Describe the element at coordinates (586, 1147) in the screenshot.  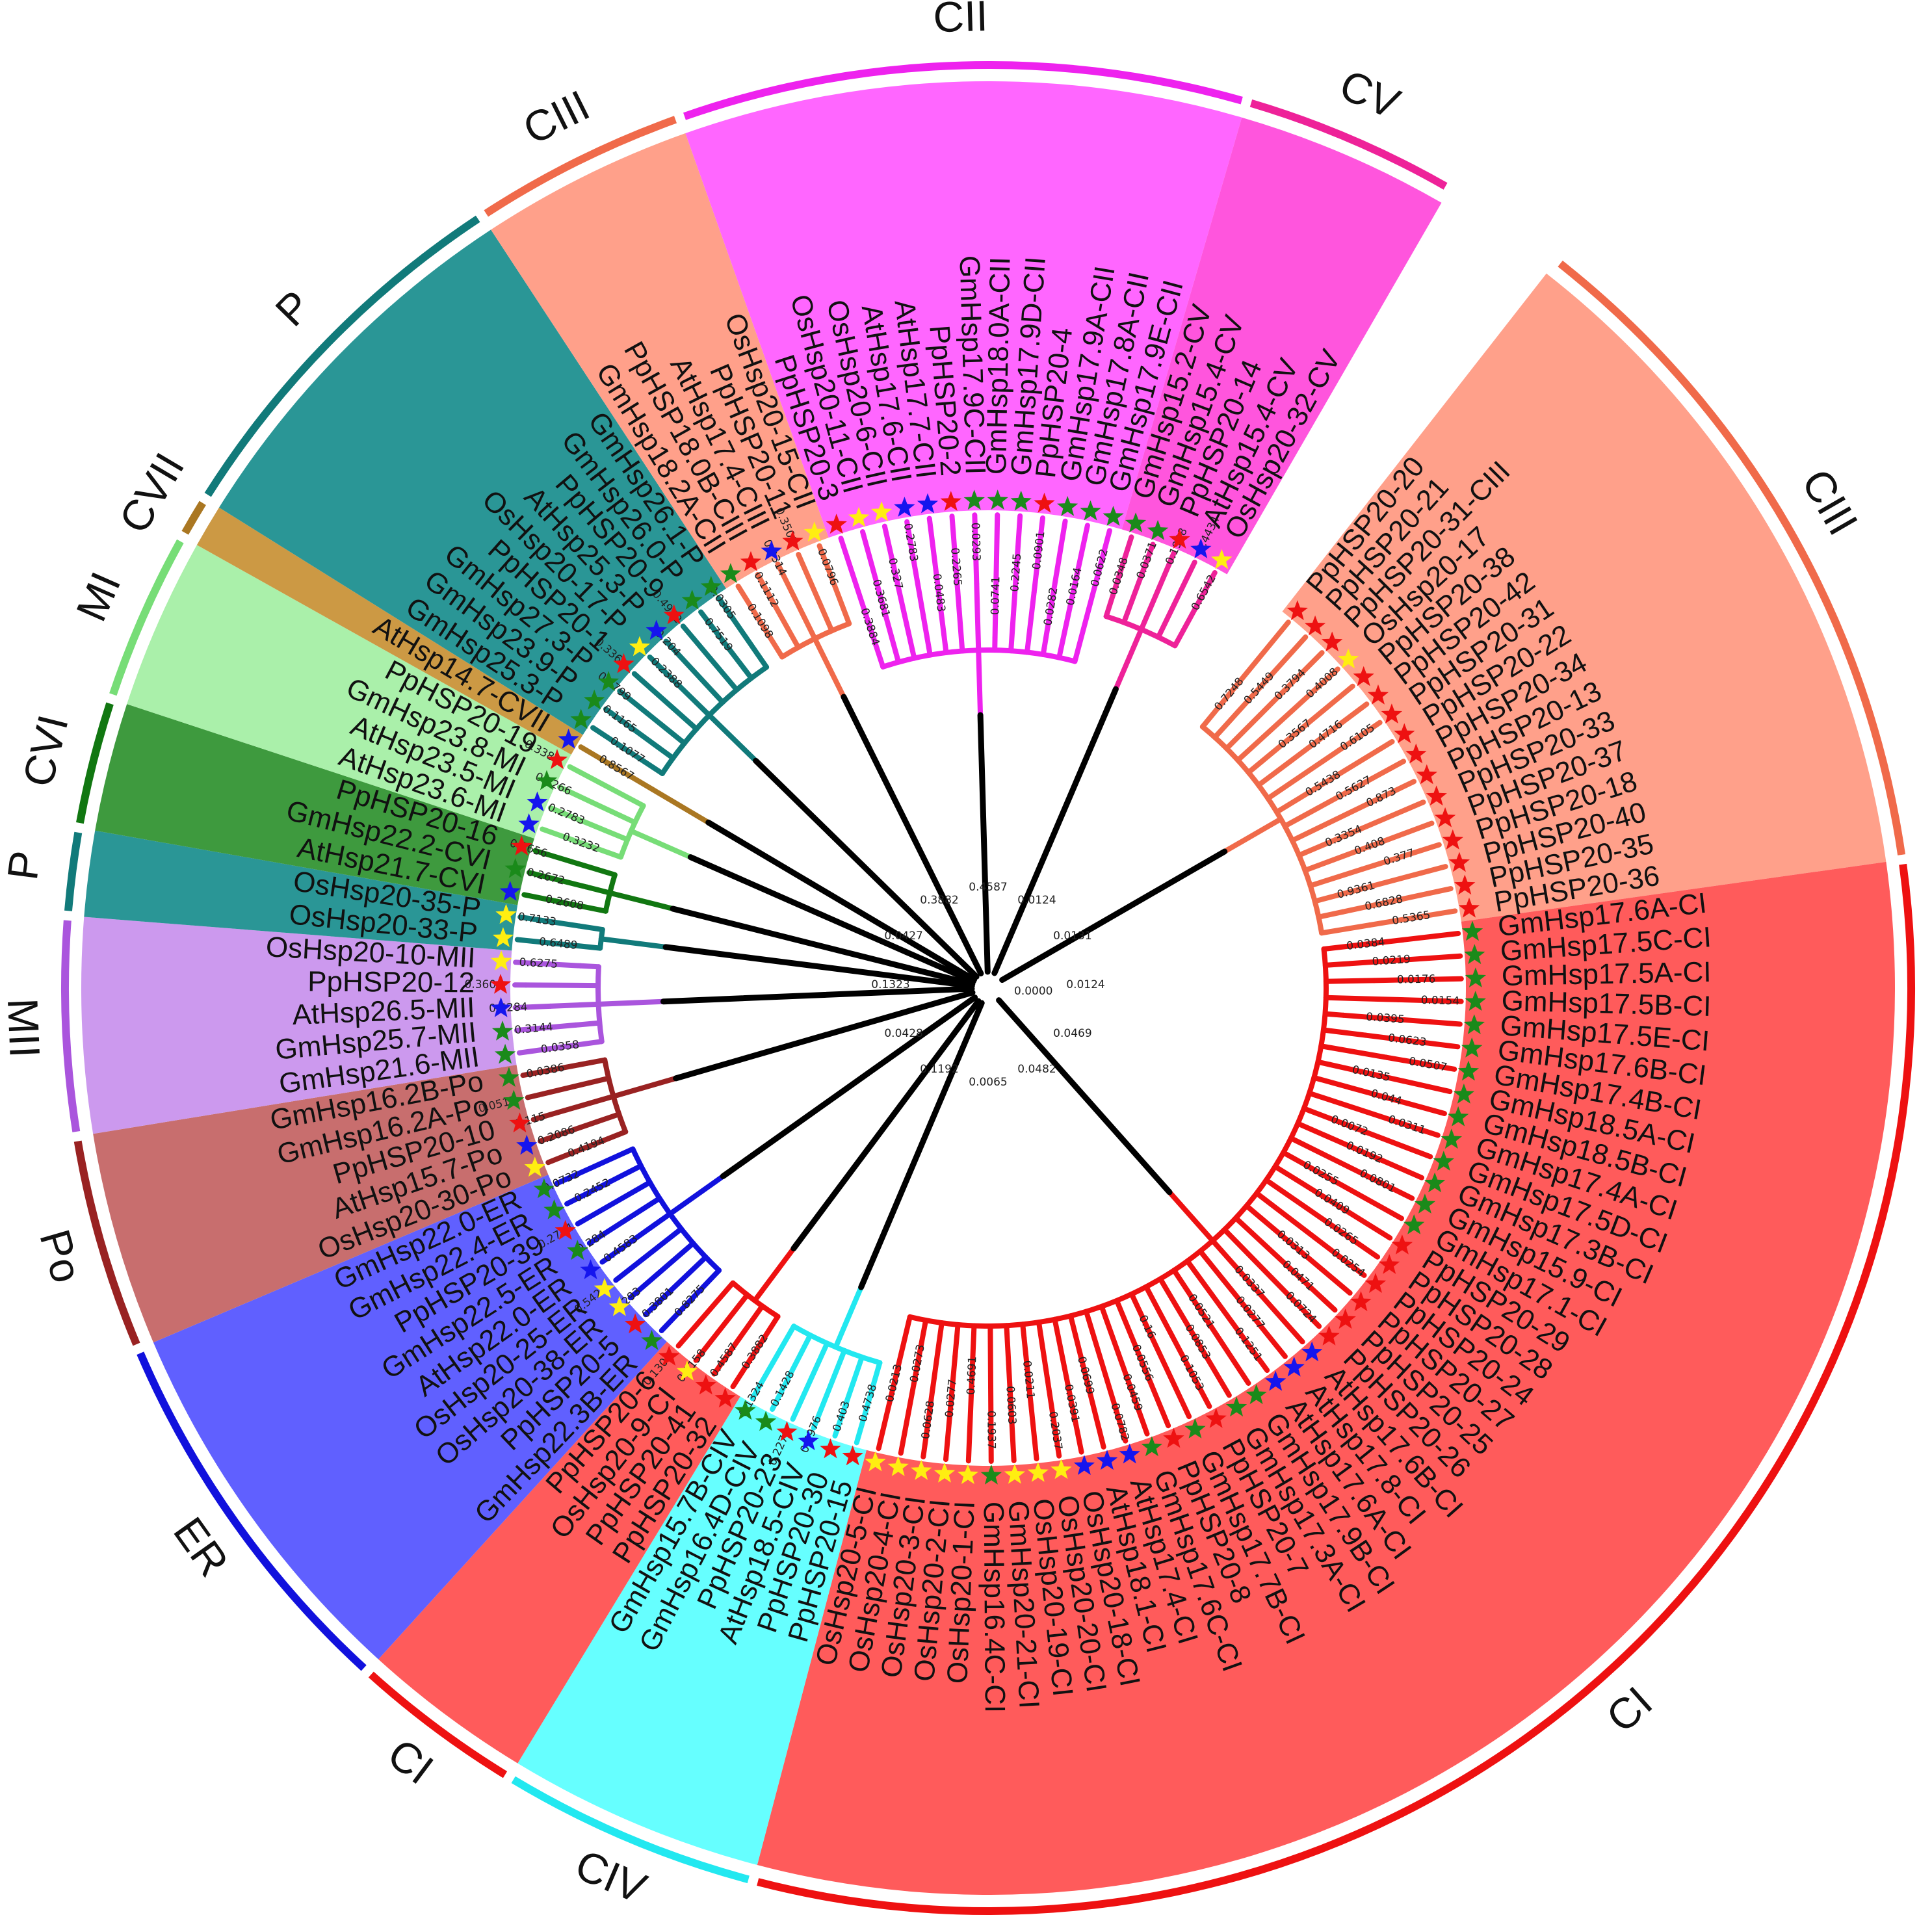
I see `branch-length-label: 0.4194` at that location.